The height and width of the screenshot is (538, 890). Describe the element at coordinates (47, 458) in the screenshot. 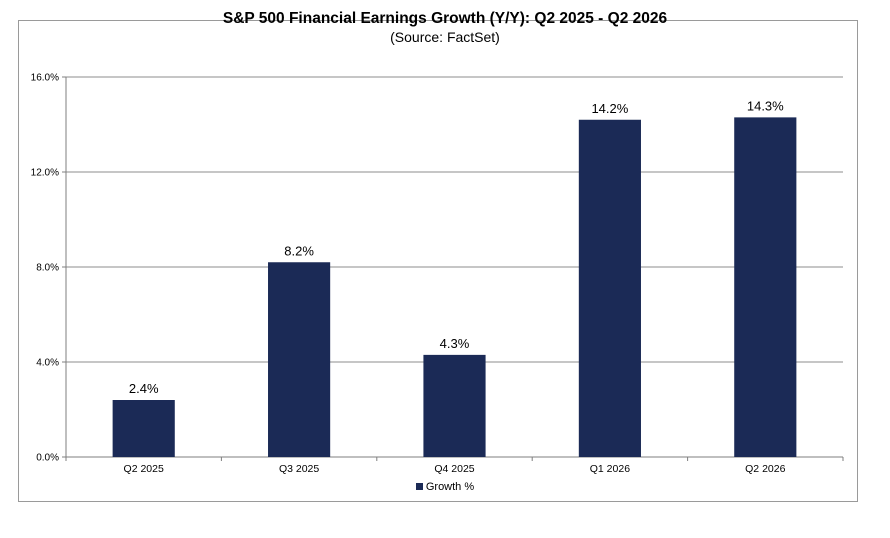

I see `y-tick-label: 0.0%` at that location.